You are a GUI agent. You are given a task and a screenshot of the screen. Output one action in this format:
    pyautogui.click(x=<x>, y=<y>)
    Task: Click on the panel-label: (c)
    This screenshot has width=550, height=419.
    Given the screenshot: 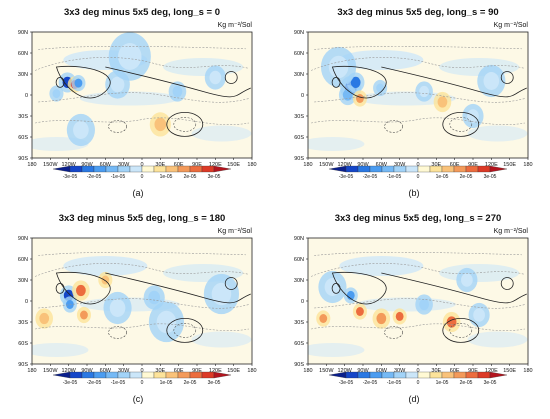 What is the action you would take?
    pyautogui.click(x=138, y=399)
    